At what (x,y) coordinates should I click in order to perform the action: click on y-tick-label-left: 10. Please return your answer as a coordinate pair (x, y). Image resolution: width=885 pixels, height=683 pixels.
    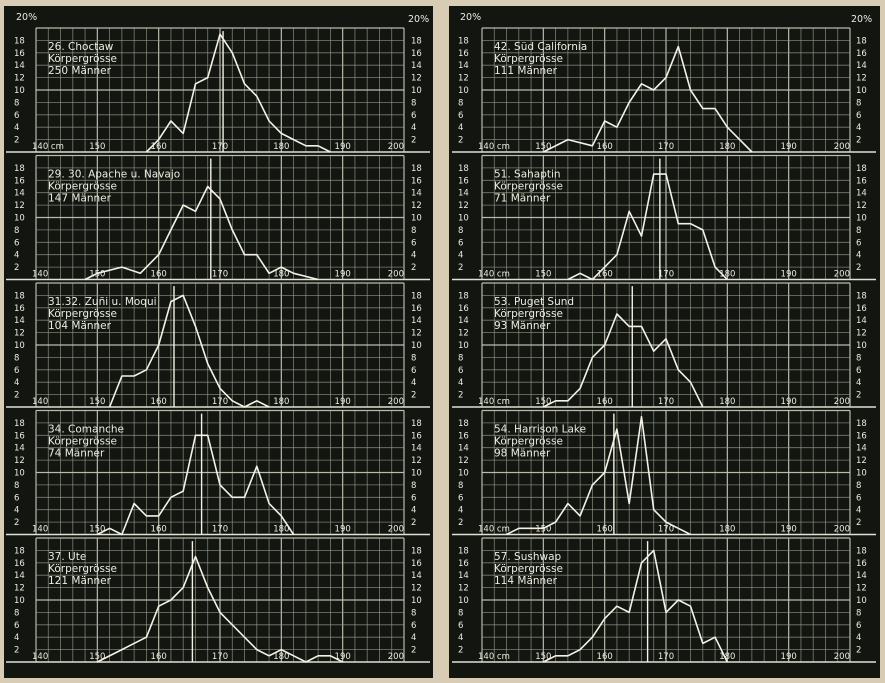
    Looking at the image, I should click on (463, 474).